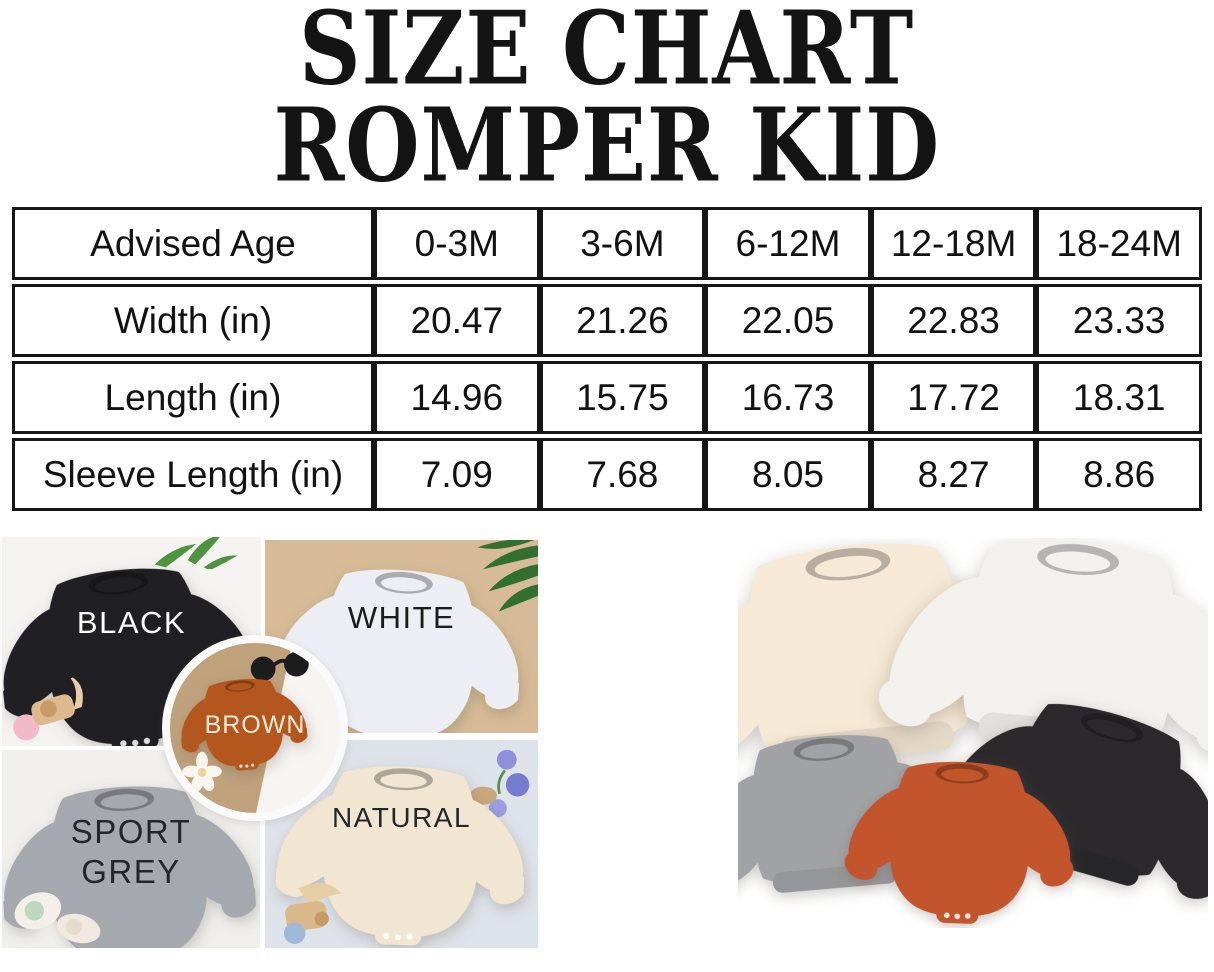 This screenshot has height=972, width=1214. Describe the element at coordinates (622, 243) in the screenshot. I see `size-cell: 3-6M` at that location.